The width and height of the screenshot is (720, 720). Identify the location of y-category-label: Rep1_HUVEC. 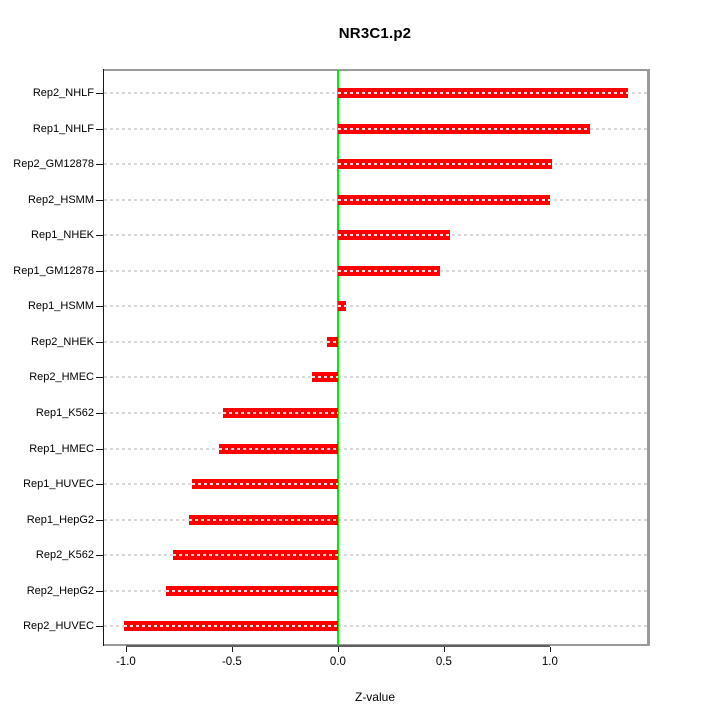
(58, 484).